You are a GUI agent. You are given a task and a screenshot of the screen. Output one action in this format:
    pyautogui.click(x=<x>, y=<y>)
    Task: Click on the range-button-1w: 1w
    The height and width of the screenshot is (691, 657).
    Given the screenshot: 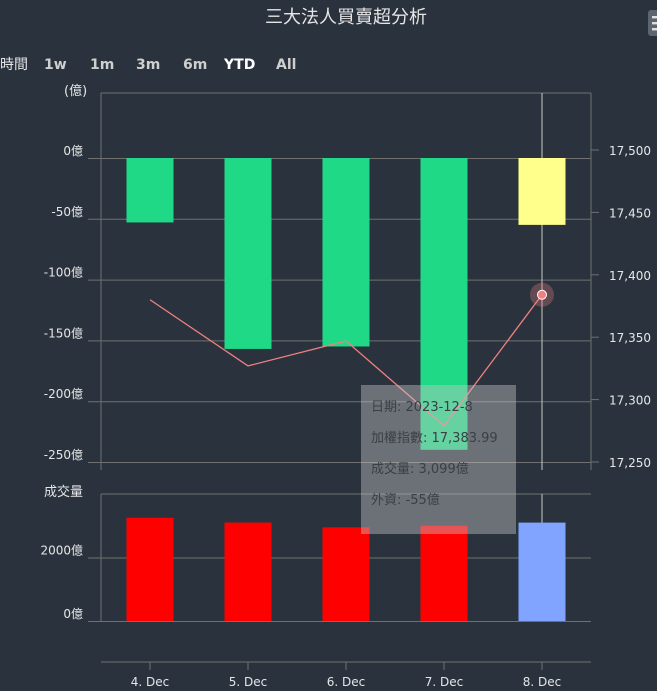 What is the action you would take?
    pyautogui.click(x=55, y=65)
    